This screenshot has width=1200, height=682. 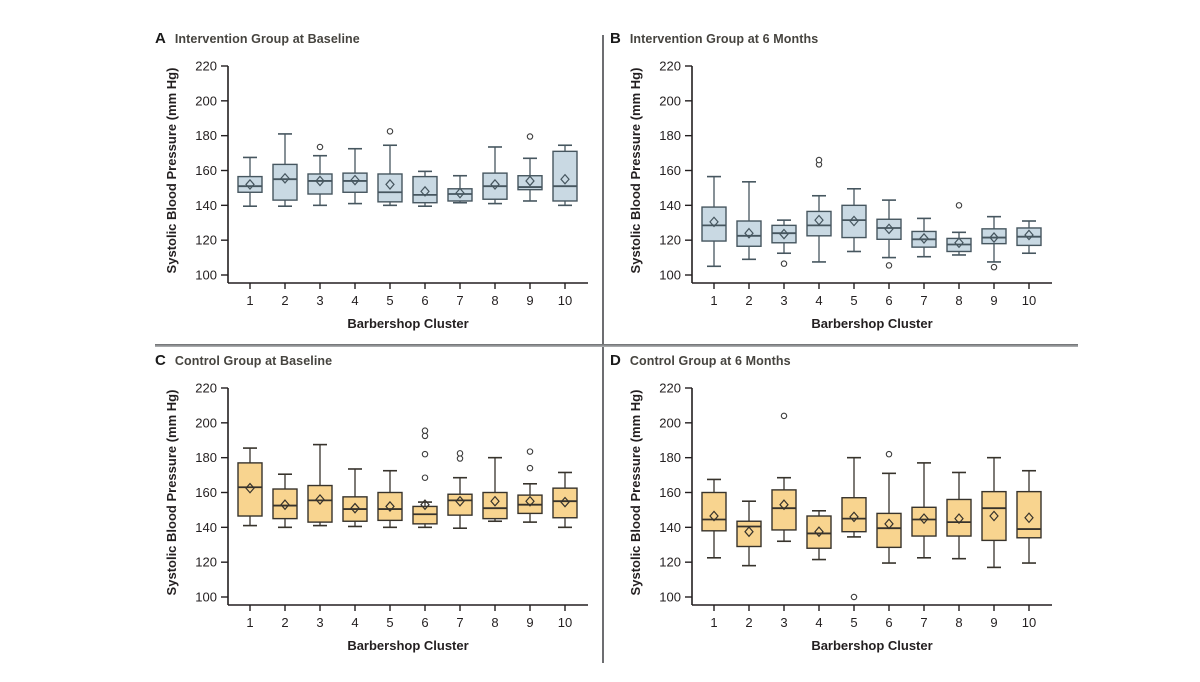 What do you see at coordinates (378, 41) in the screenshot?
I see `panel-a-title: A Intervention Group at Baseline` at bounding box center [378, 41].